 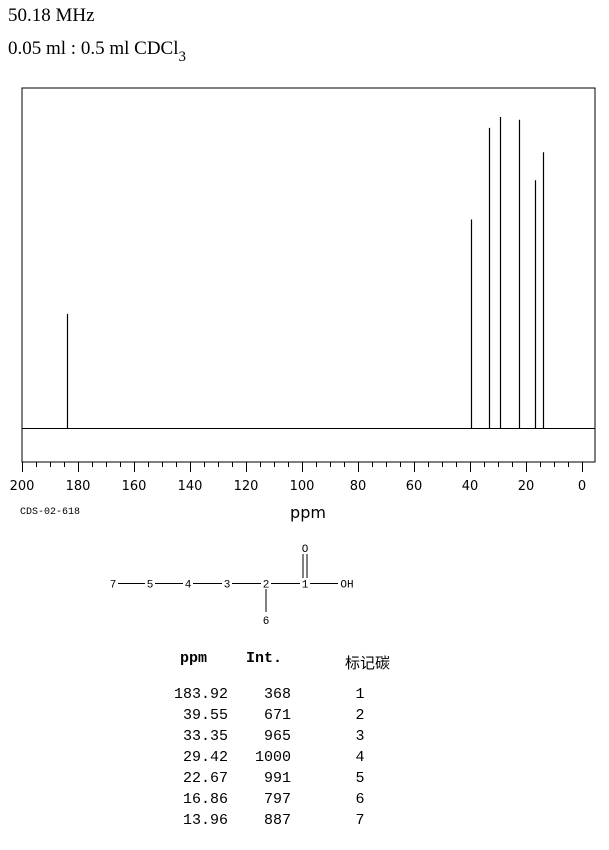 I want to click on atom-2: 2, so click(x=266, y=586).